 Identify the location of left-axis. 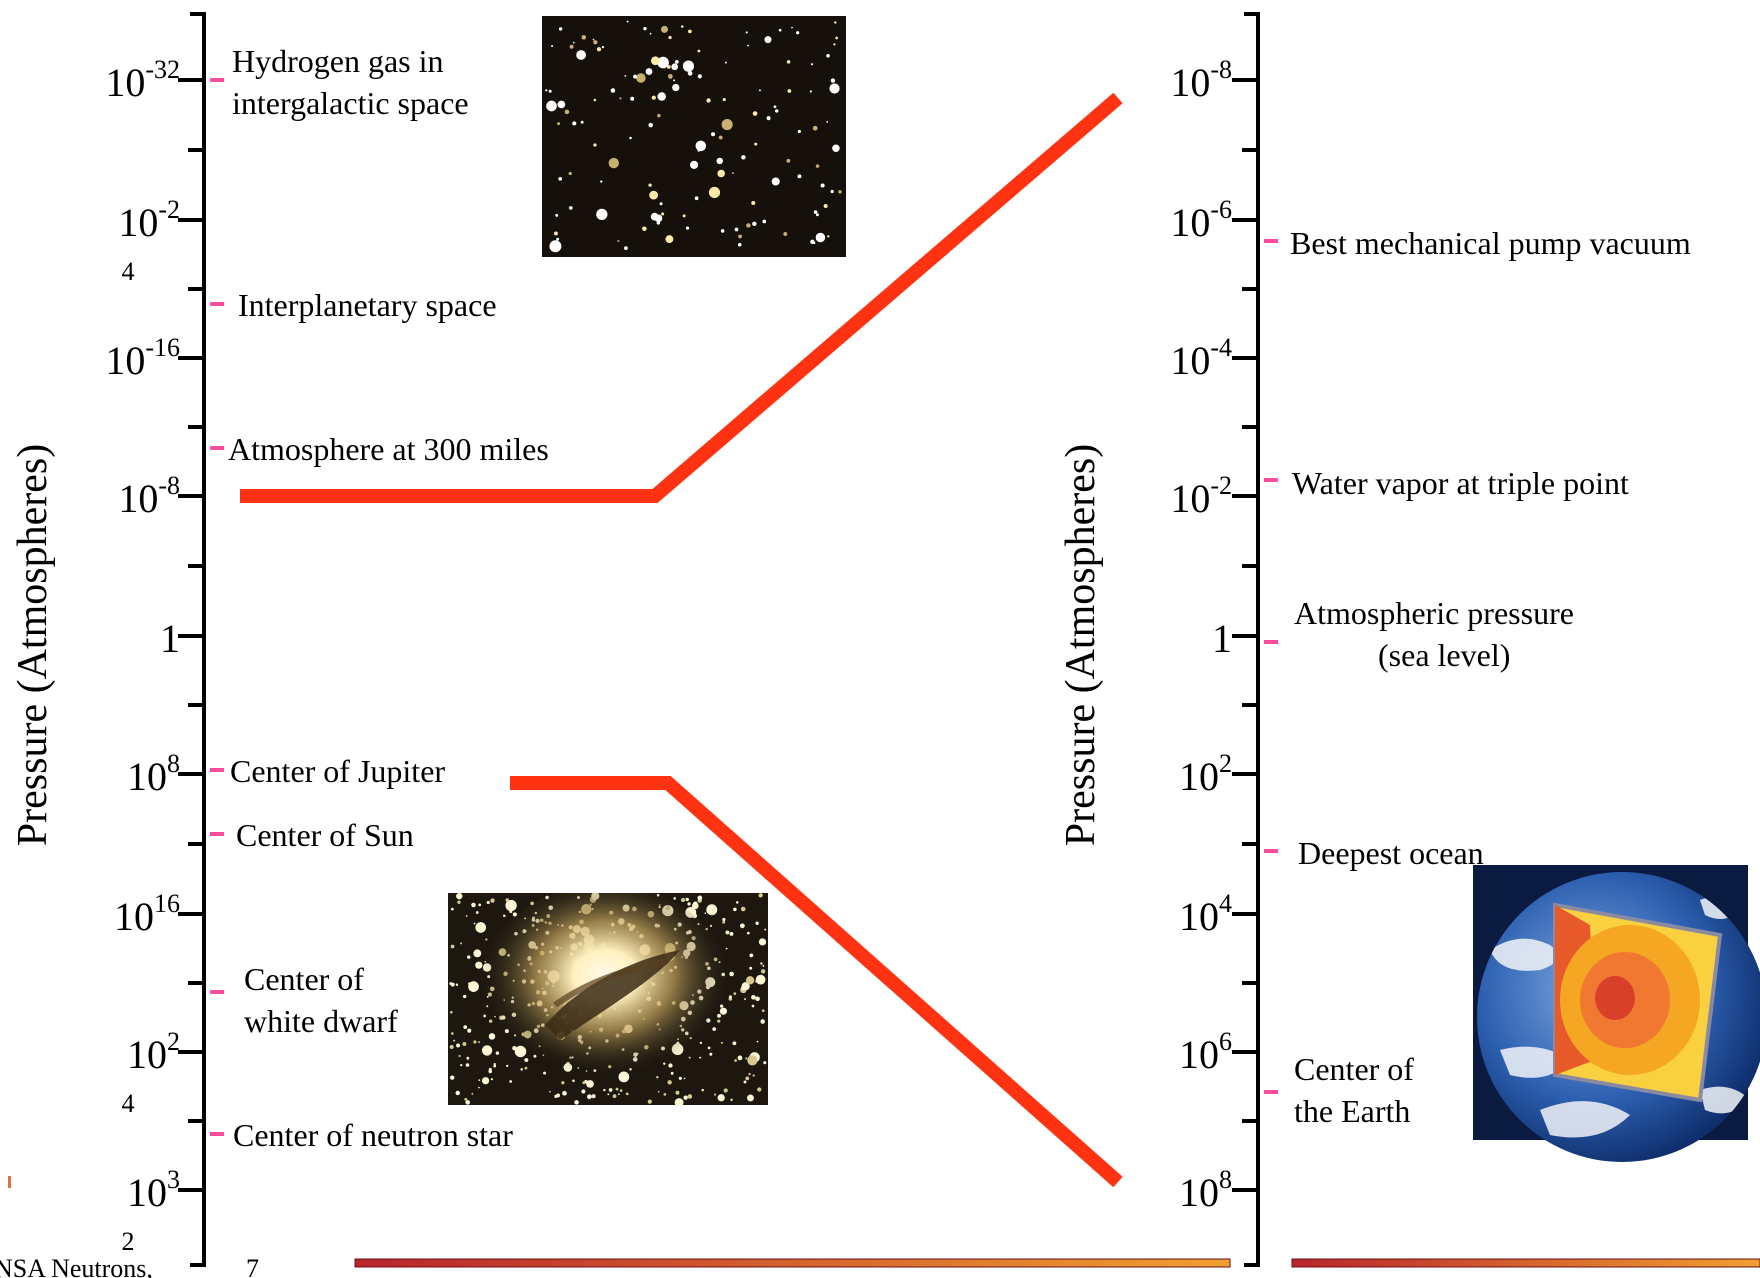
(192, 639).